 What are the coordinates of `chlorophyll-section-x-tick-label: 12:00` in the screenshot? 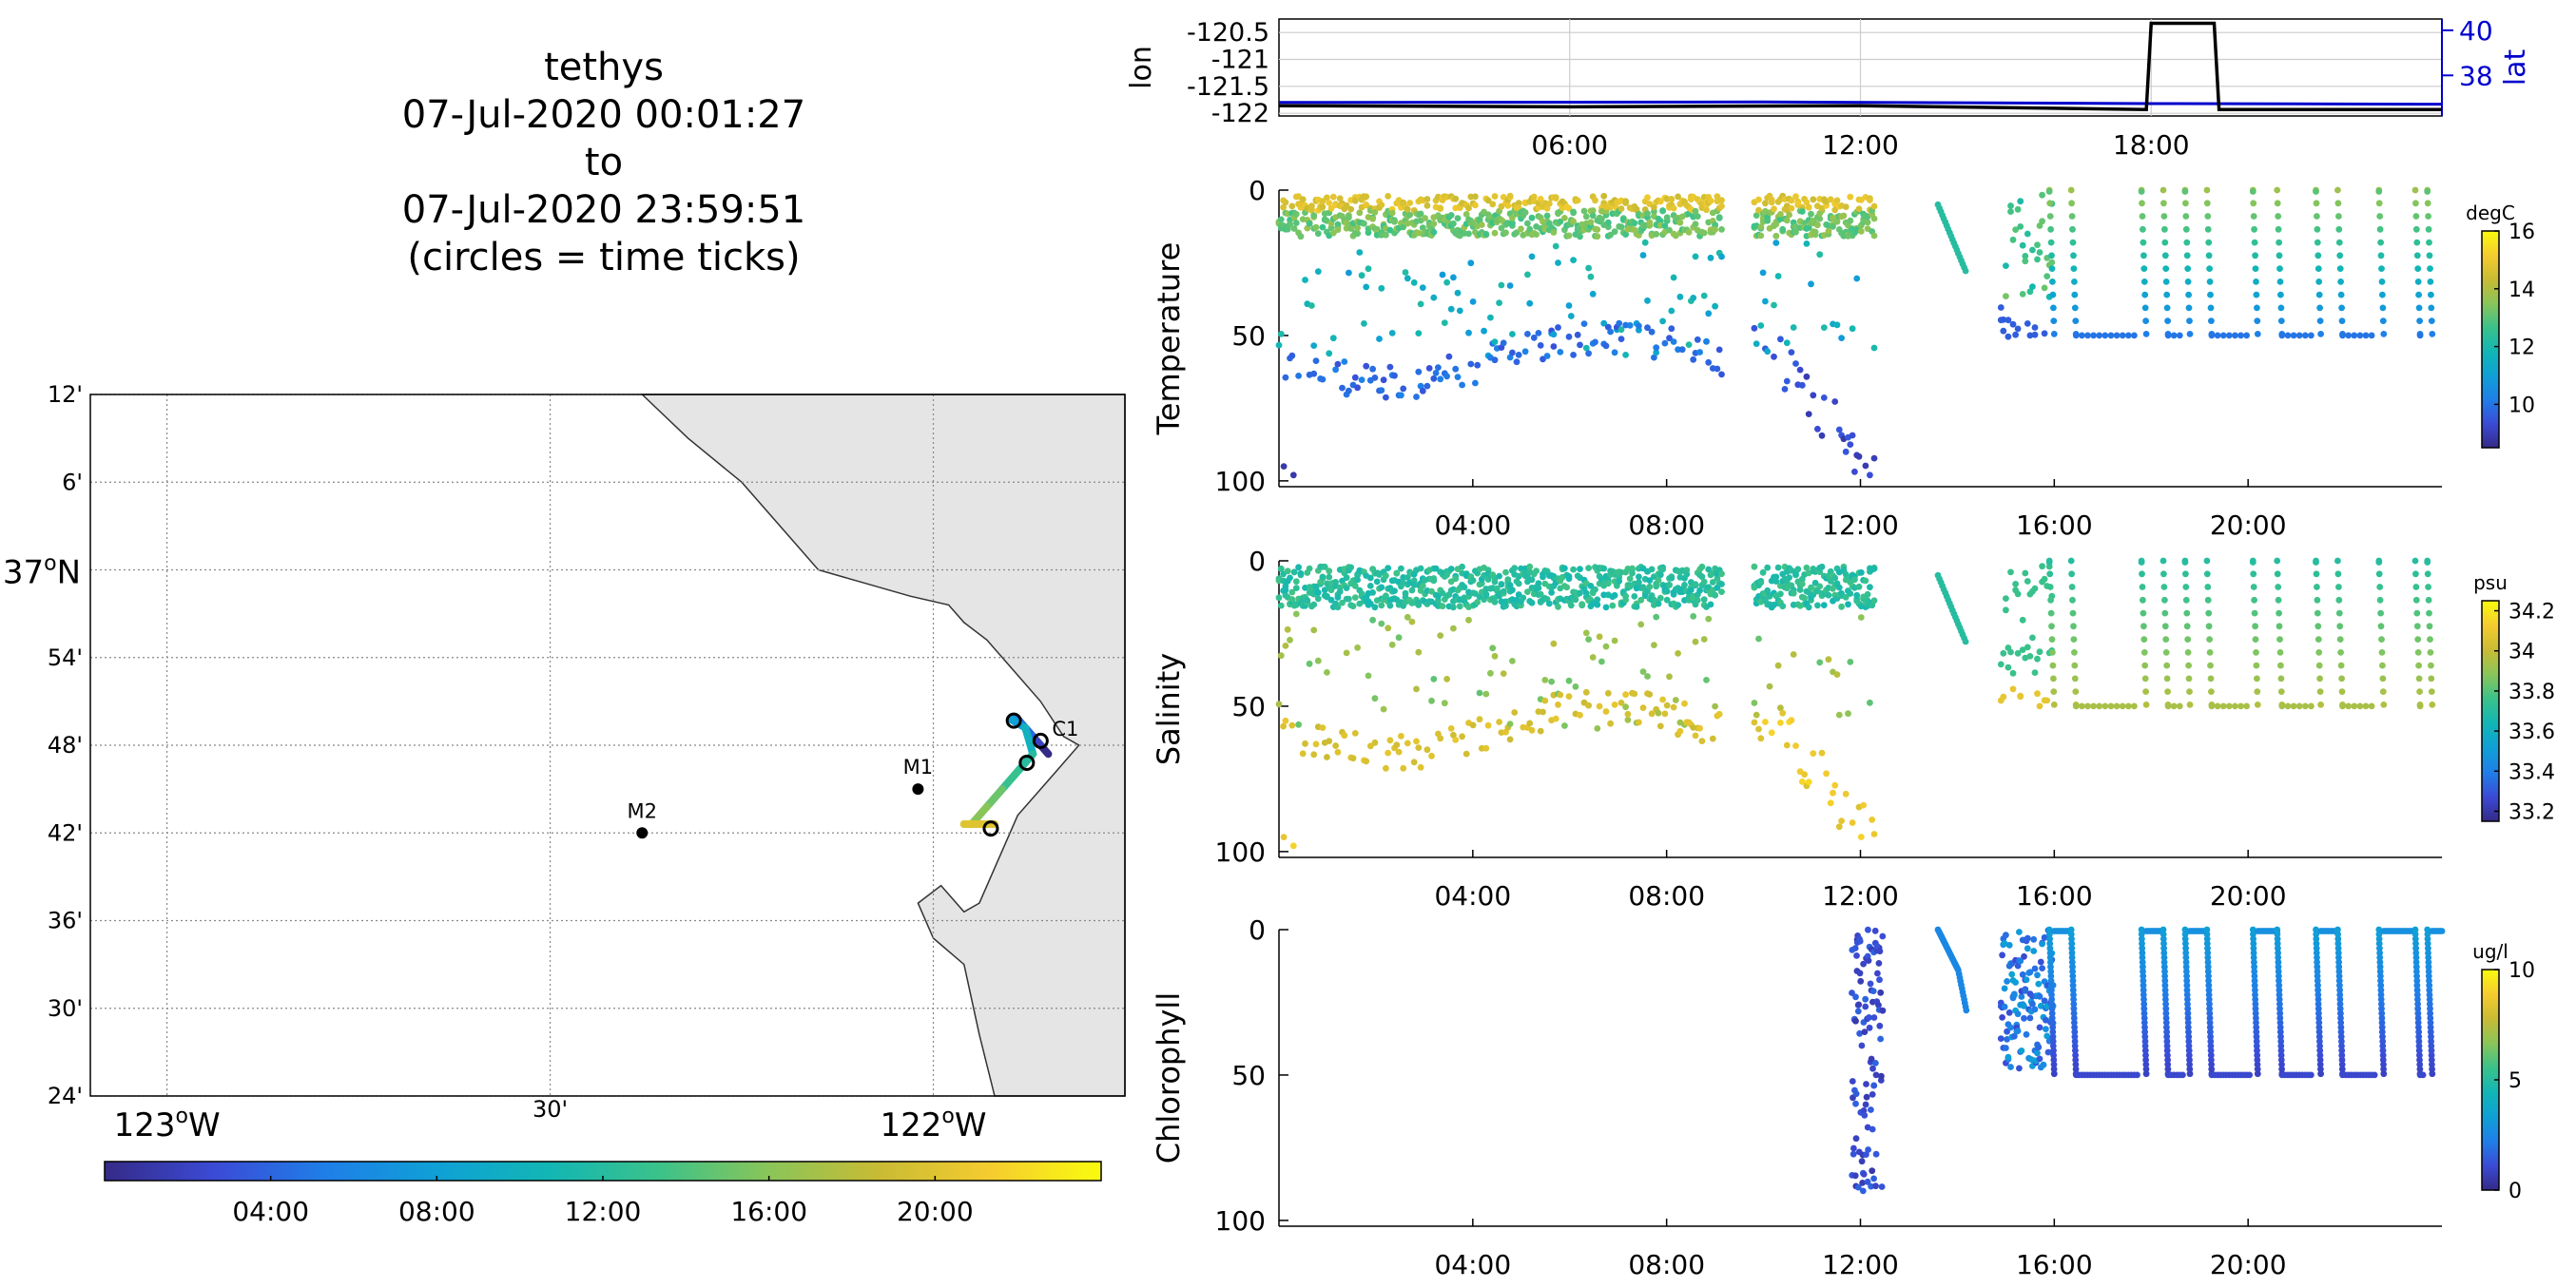 It's located at (1860, 1264).